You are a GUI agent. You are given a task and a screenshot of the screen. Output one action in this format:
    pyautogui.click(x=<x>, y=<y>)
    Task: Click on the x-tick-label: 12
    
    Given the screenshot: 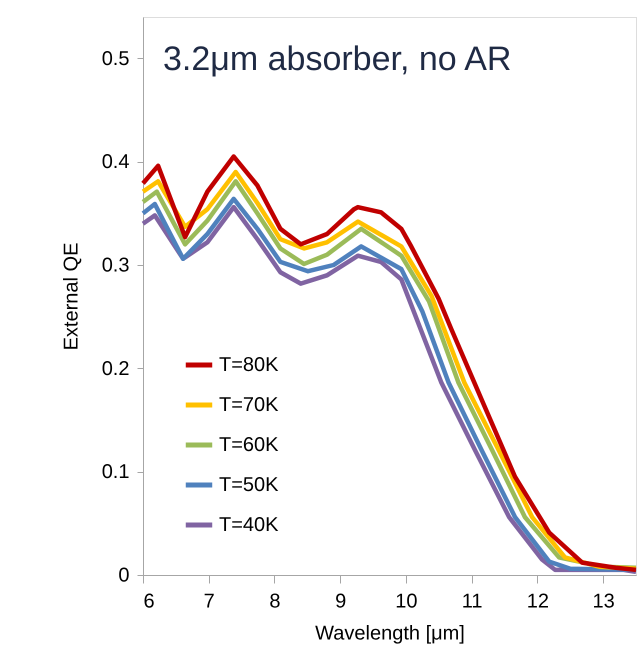 What is the action you would take?
    pyautogui.click(x=538, y=601)
    